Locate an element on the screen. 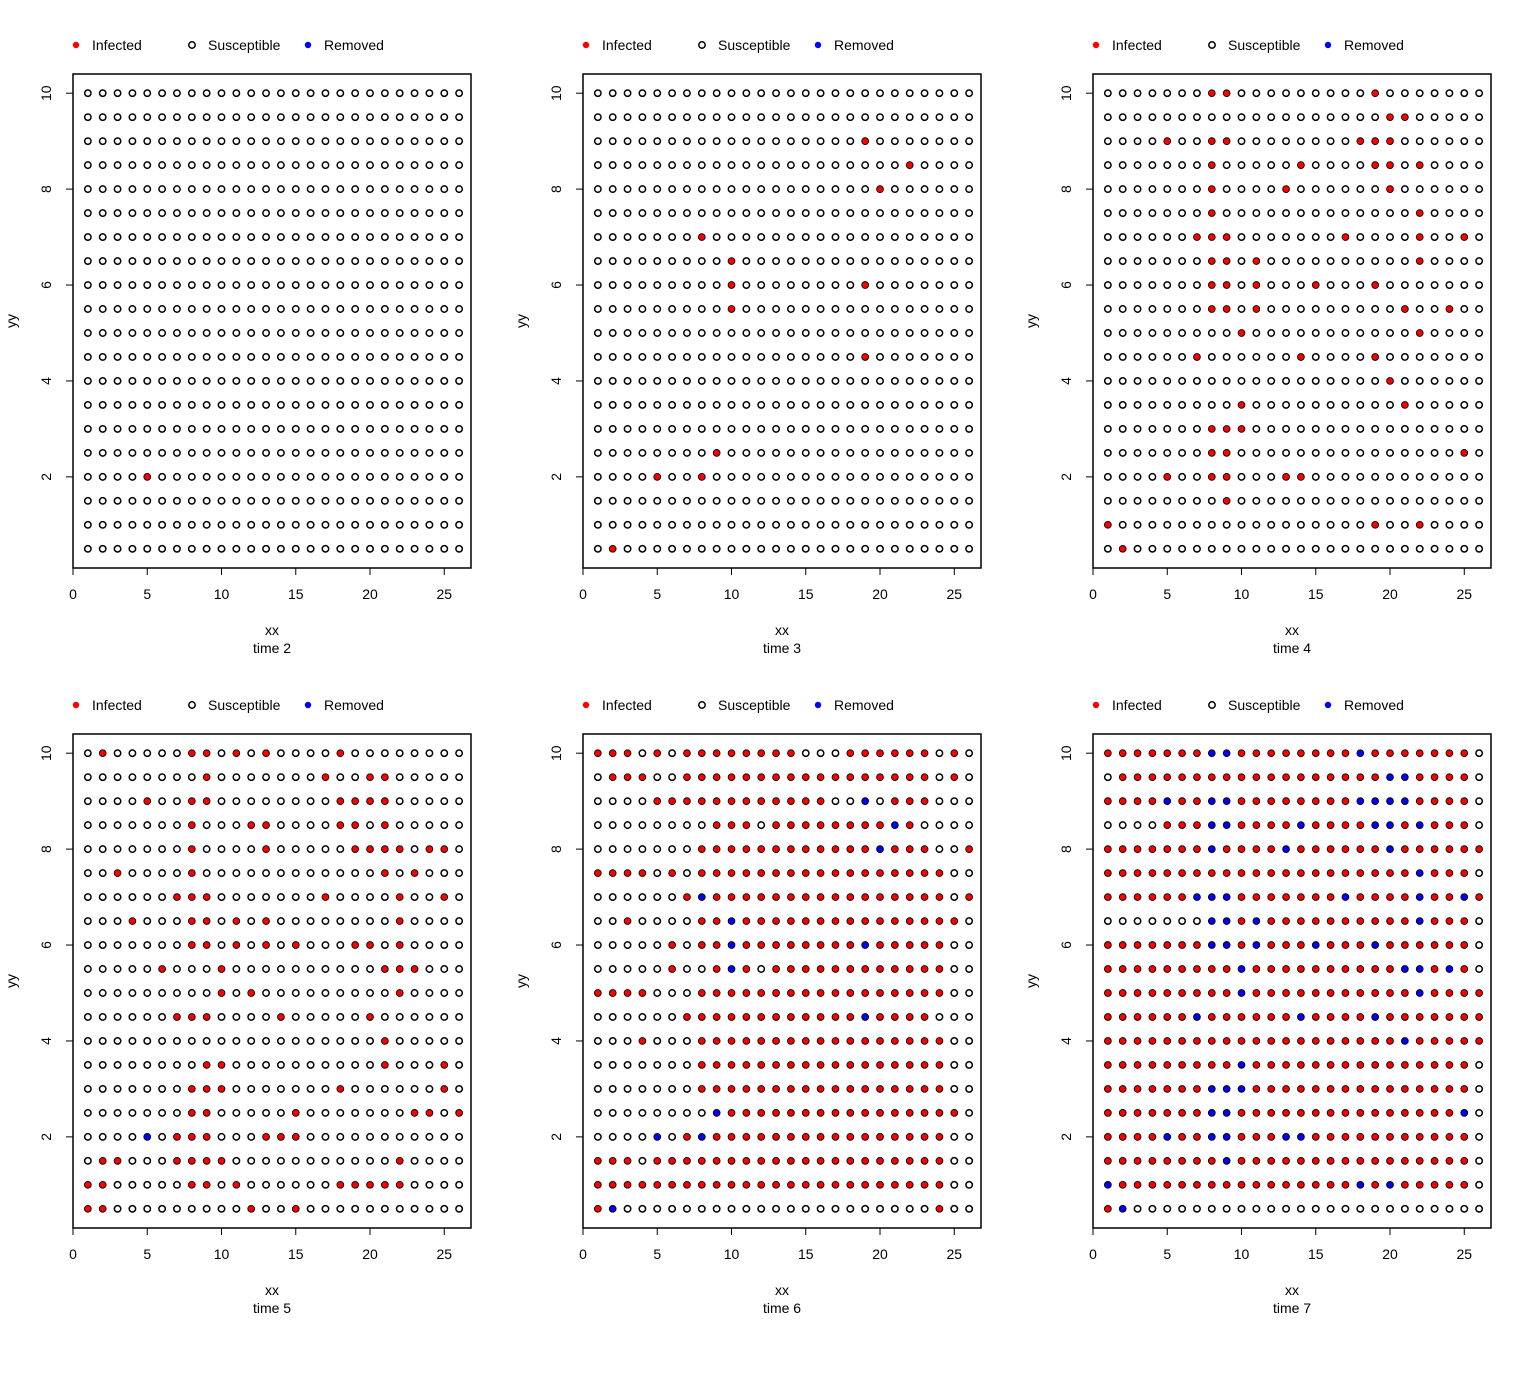 This screenshot has height=1374, width=1529. x-tick-label: 15 is located at coordinates (1316, 594).